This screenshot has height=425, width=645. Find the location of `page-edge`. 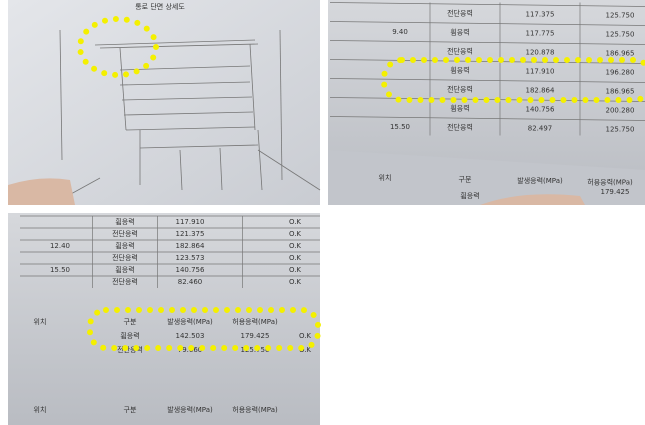

page-edge is located at coordinates (486, 177).